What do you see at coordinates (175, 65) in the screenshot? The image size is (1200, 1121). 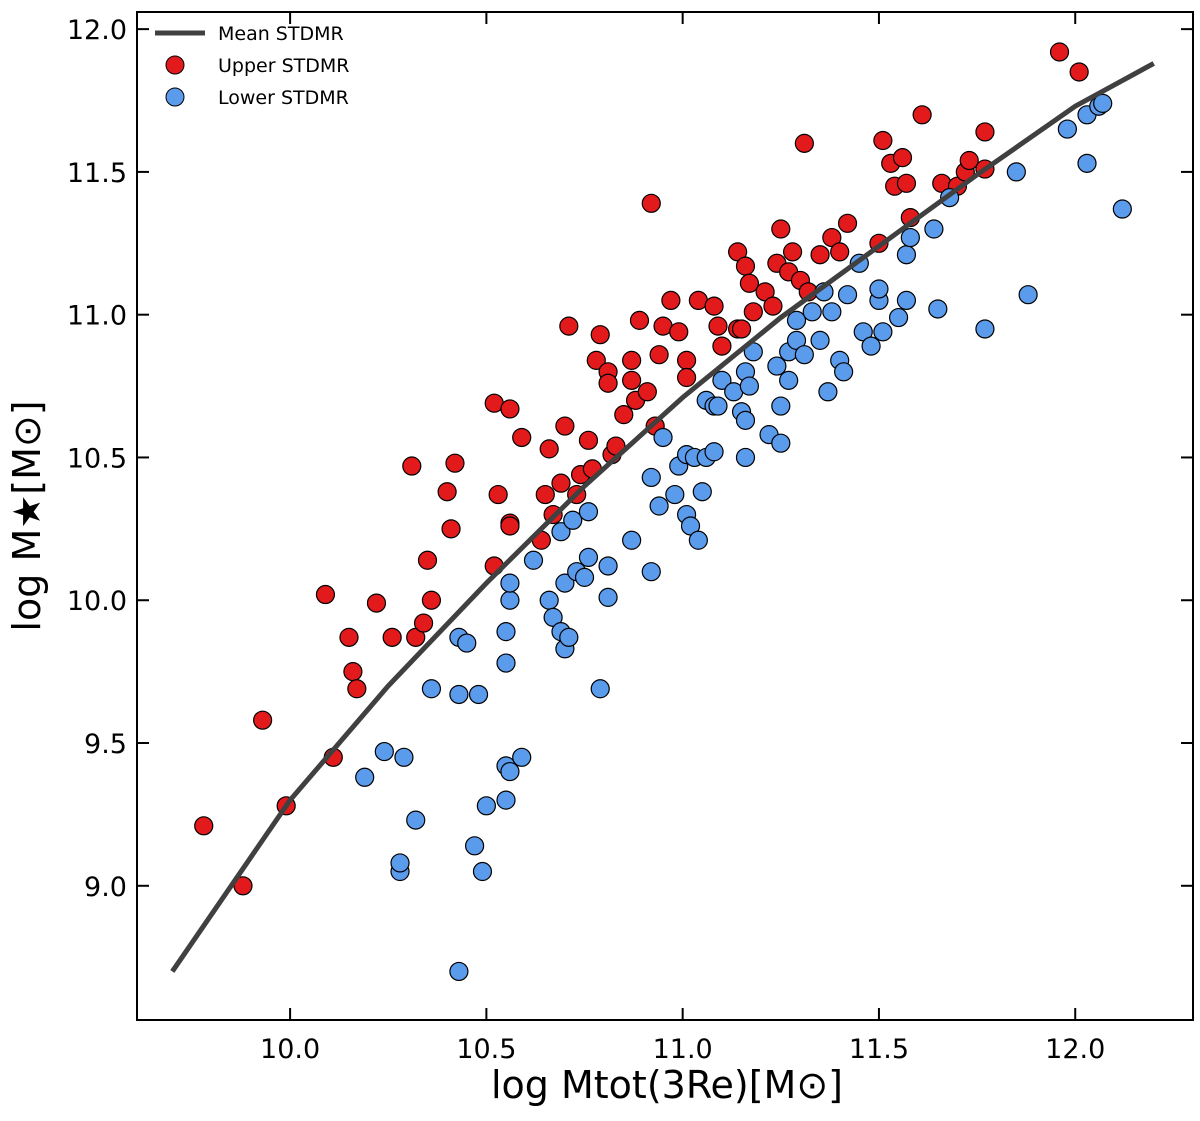 I see `legend-marker` at bounding box center [175, 65].